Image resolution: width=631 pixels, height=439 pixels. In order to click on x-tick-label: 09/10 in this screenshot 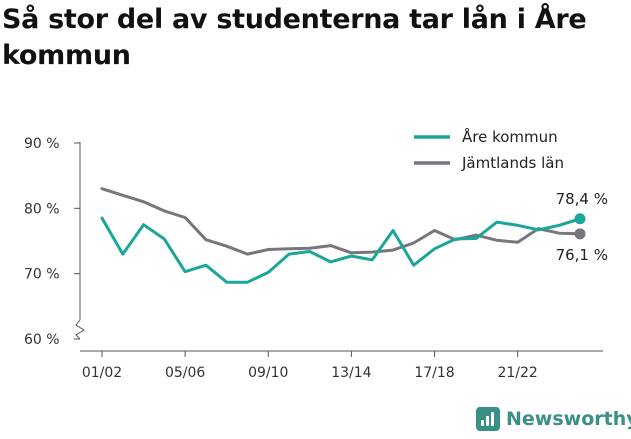, I will do `click(268, 373)`.